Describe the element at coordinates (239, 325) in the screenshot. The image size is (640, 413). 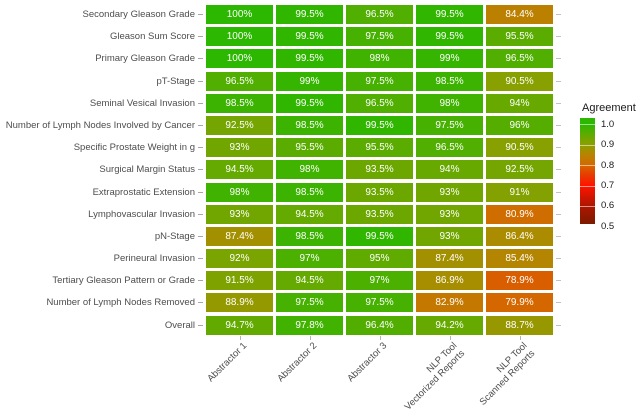
I see `heatmap-cell: 94.7%` at that location.